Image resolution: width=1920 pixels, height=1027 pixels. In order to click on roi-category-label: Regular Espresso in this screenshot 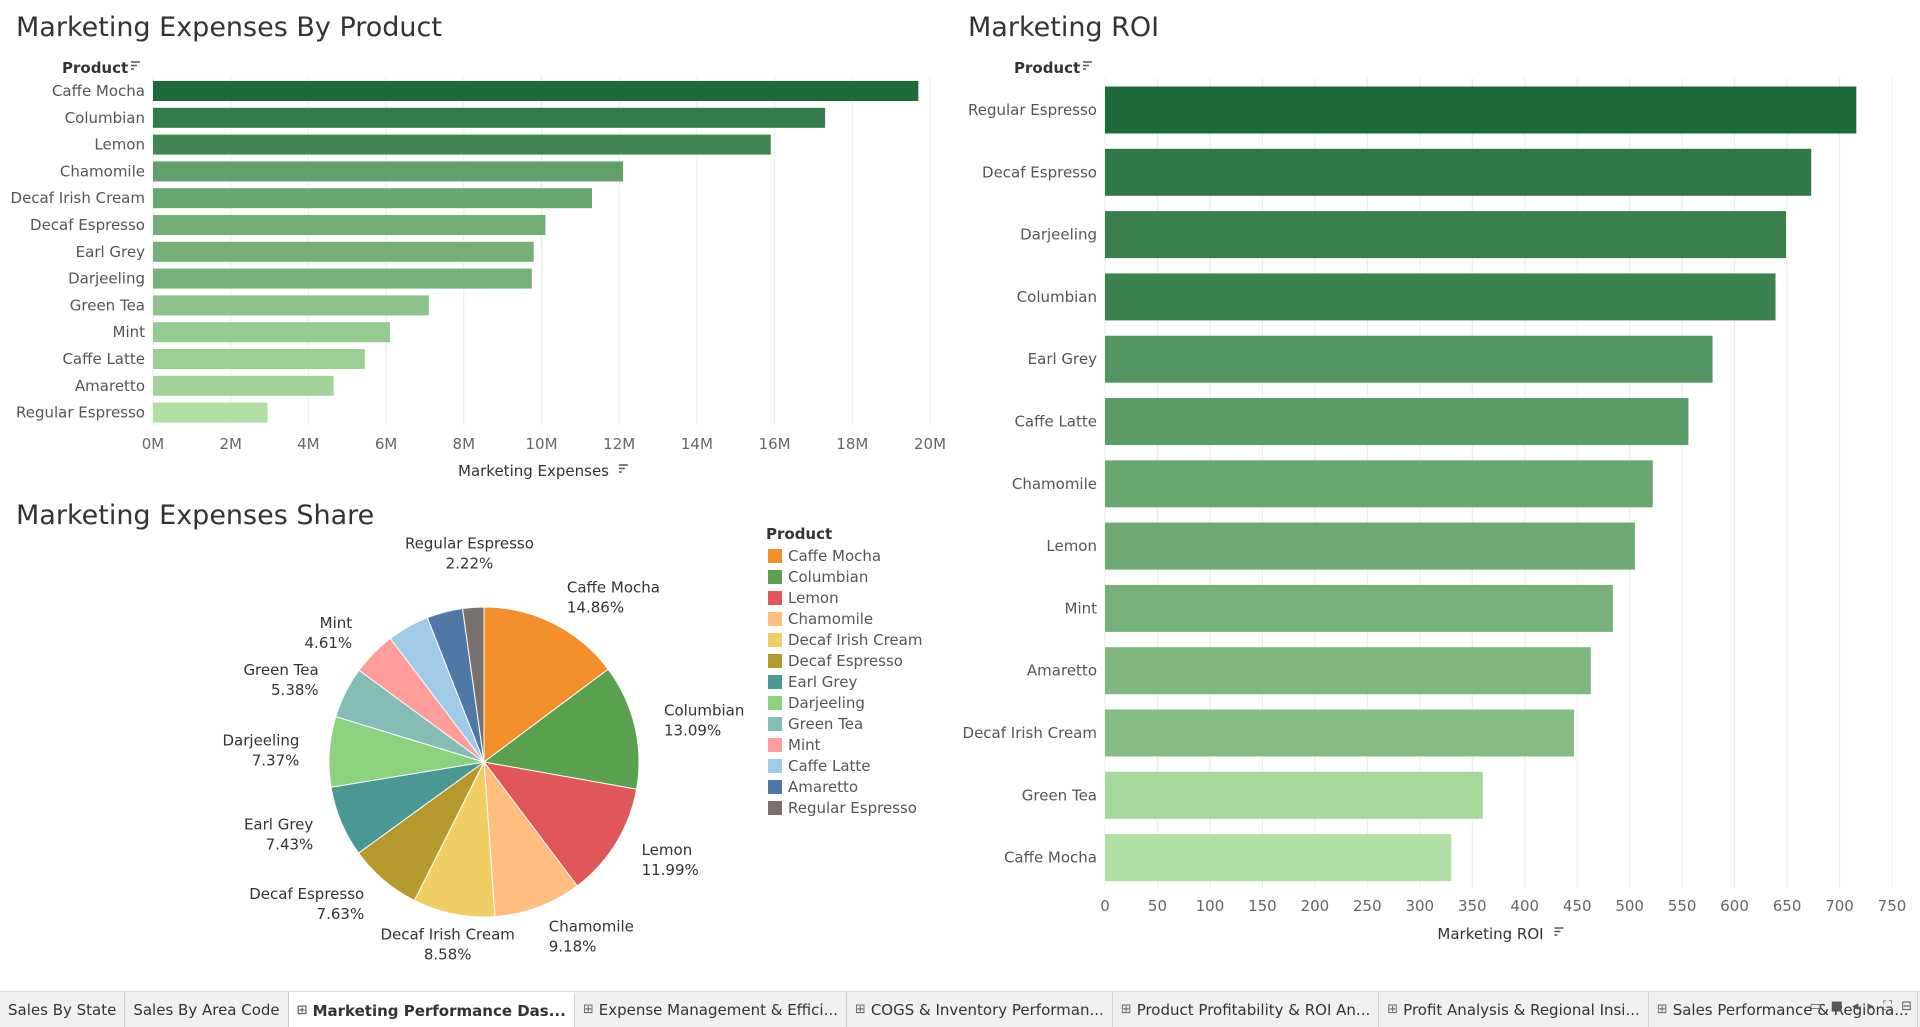, I will do `click(1032, 110)`.